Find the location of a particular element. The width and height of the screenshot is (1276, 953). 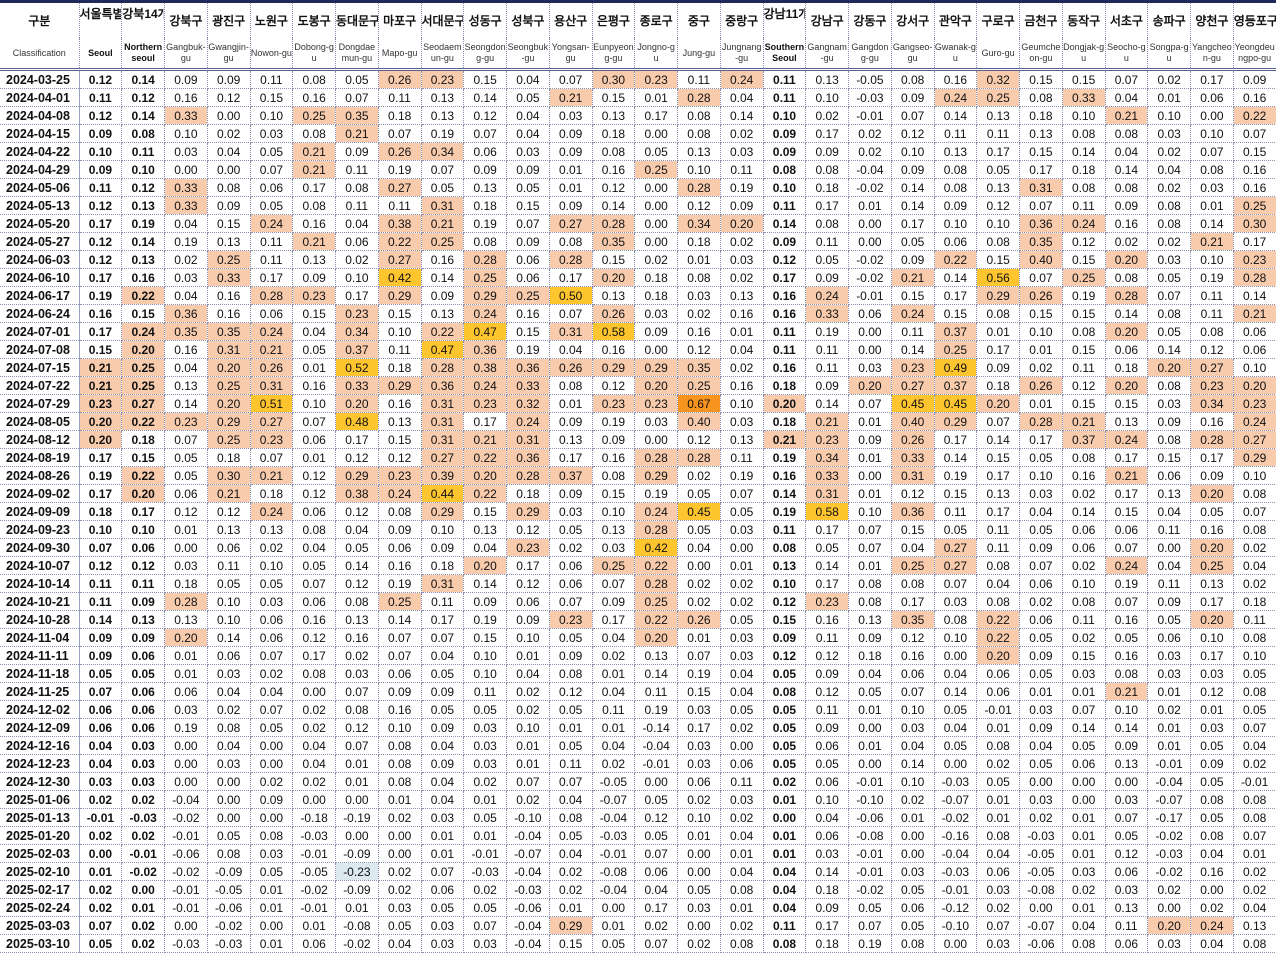

table-cell: 0.37 is located at coordinates (956, 331).